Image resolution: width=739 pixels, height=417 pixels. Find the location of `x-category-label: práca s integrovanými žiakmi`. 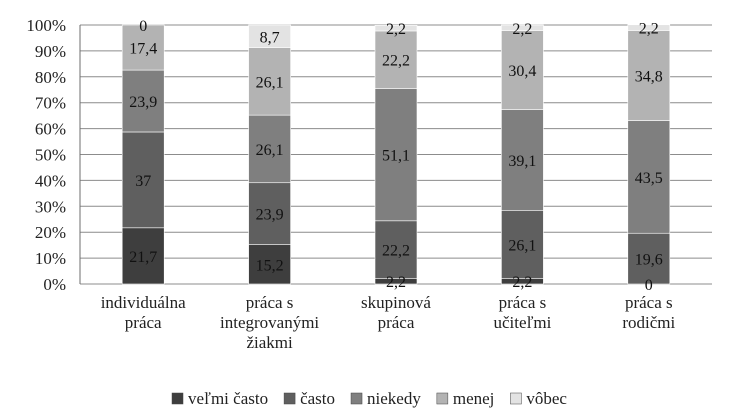

x-category-label: práca s integrovanými žiakmi is located at coordinates (269, 322).